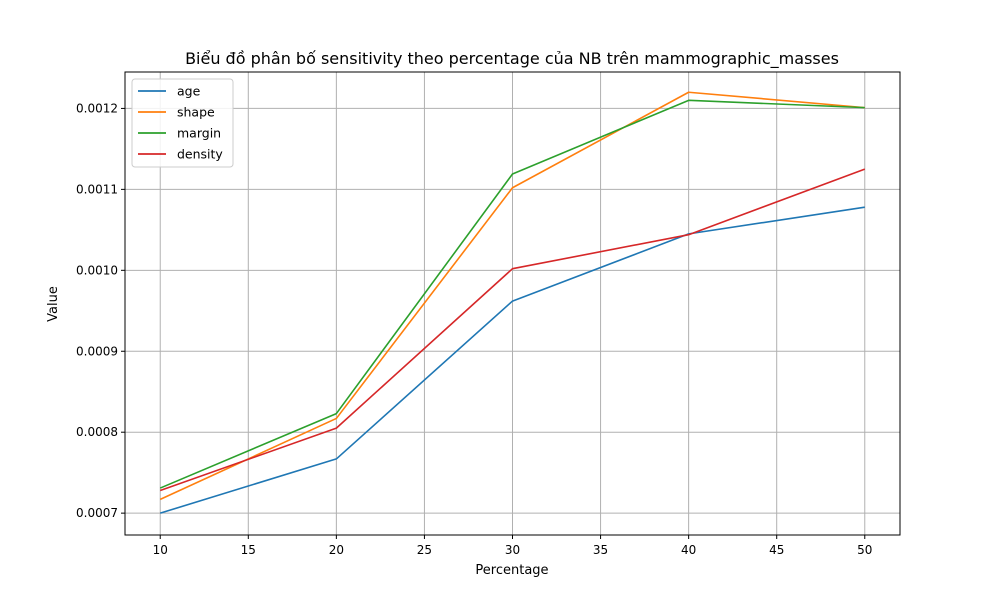 This screenshot has width=1000, height=600. Describe the element at coordinates (97, 189) in the screenshot. I see `y-tick-label: 0.0011` at that location.